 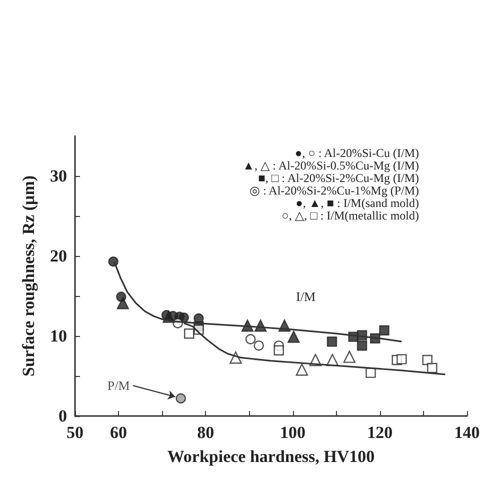 I want to click on annotation: ●, ○ : Al-20%Si-Cu (I/M), so click(x=356, y=153).